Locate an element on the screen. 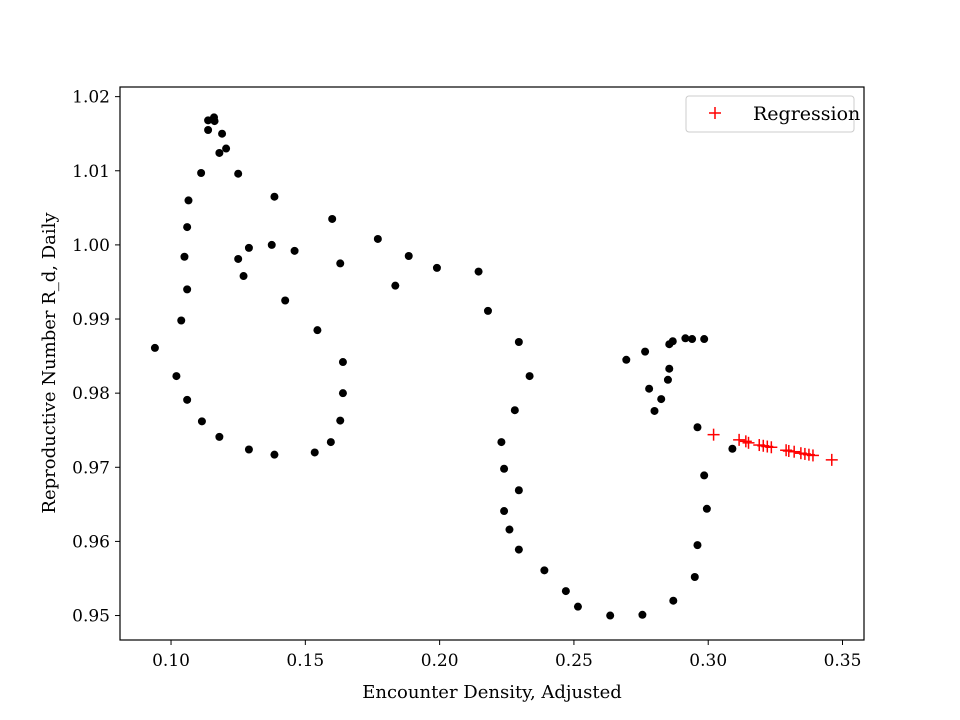 The height and width of the screenshot is (720, 960). legend-plus-icon is located at coordinates (715, 113).